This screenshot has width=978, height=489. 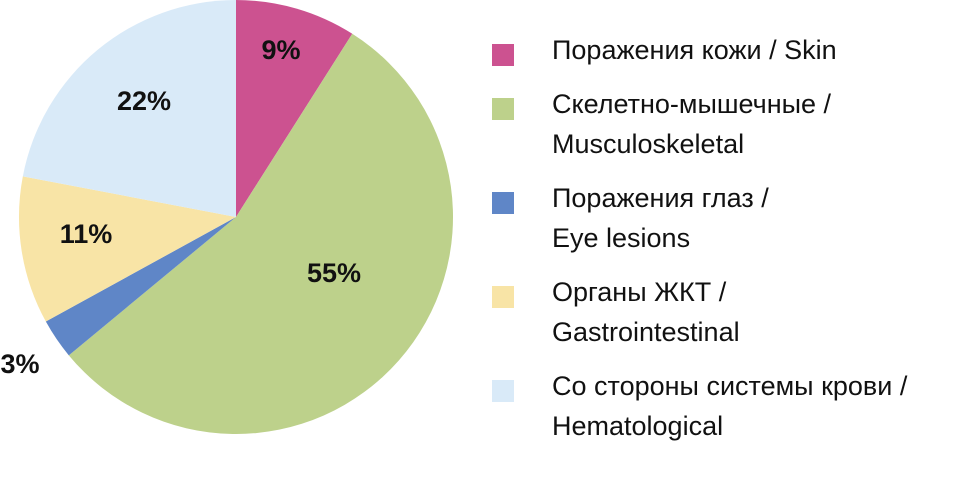 What do you see at coordinates (694, 50) in the screenshot?
I see `legend-label-skin: Поражения кожи / Skin` at bounding box center [694, 50].